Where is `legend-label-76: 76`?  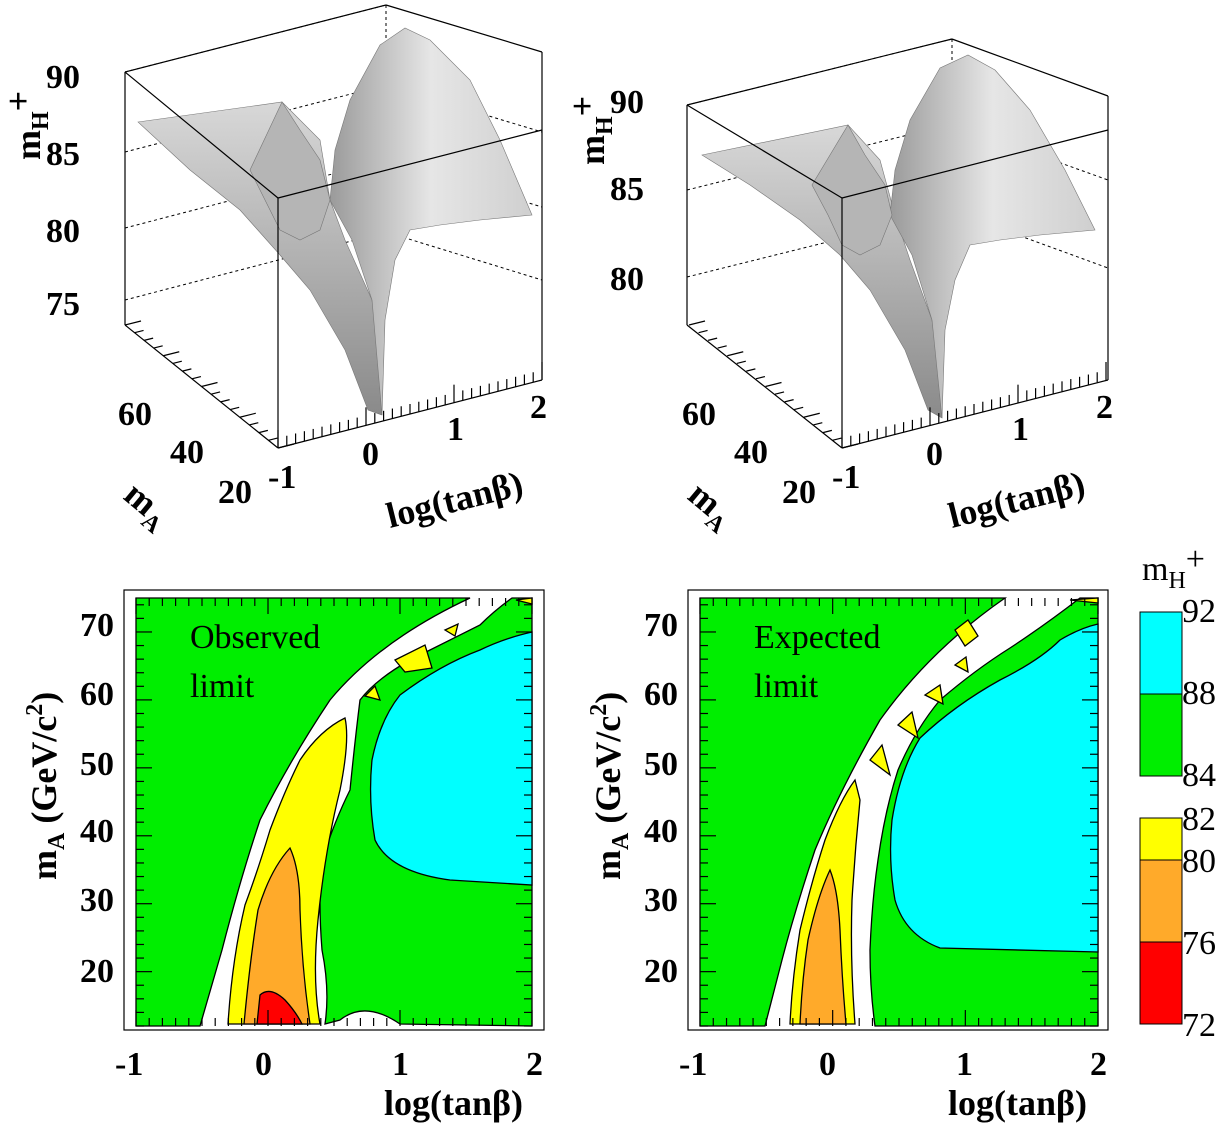
legend-label-76: 76 is located at coordinates (1199, 943).